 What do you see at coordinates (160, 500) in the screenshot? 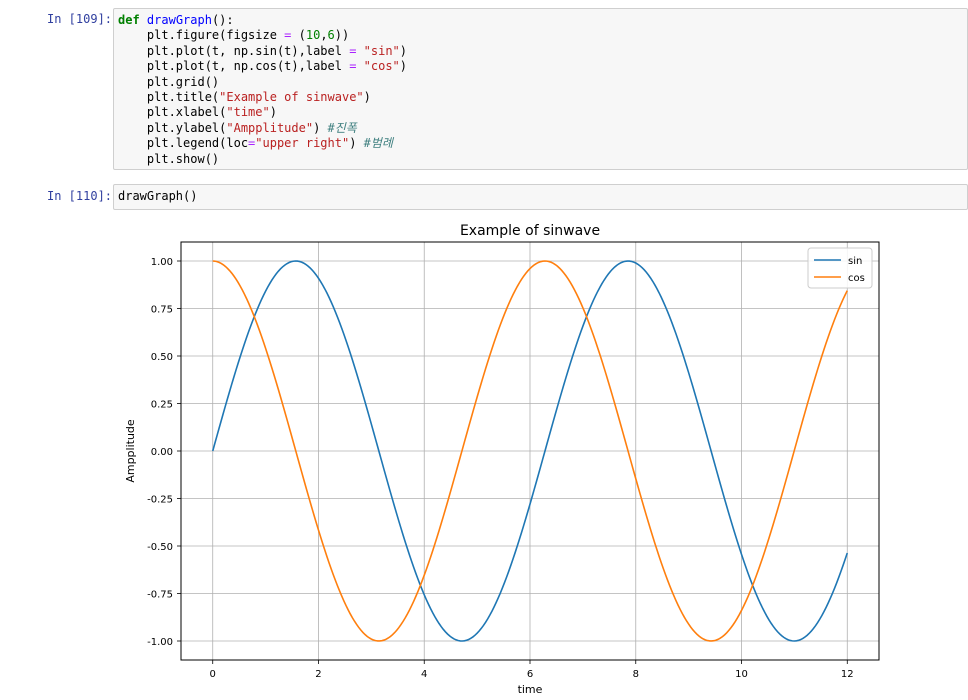
I see `y-tick-label: -0.25` at bounding box center [160, 500].